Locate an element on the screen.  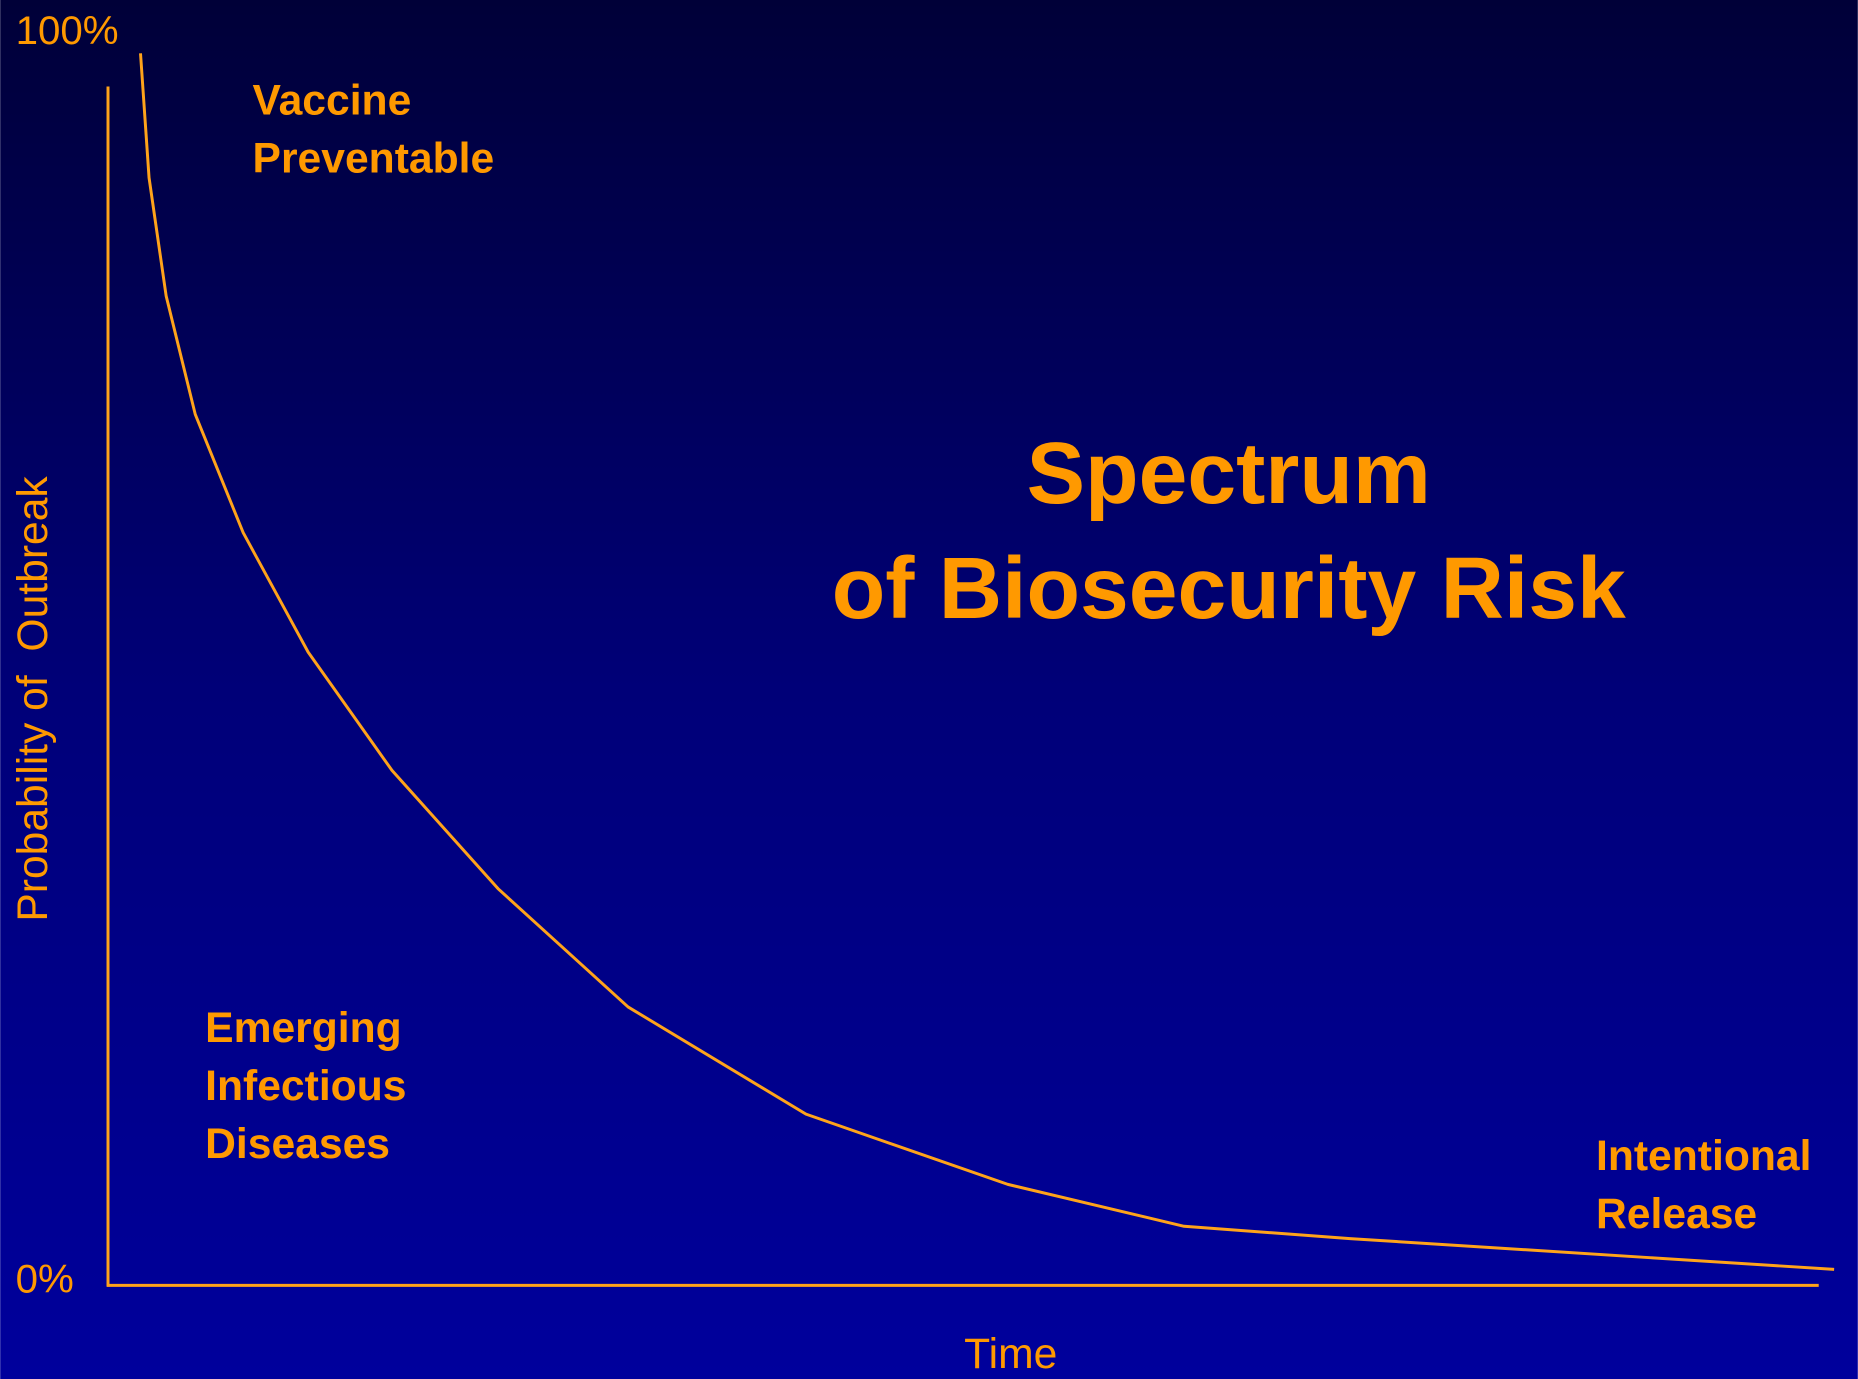
annotation: Vaccine is located at coordinates (332, 100).